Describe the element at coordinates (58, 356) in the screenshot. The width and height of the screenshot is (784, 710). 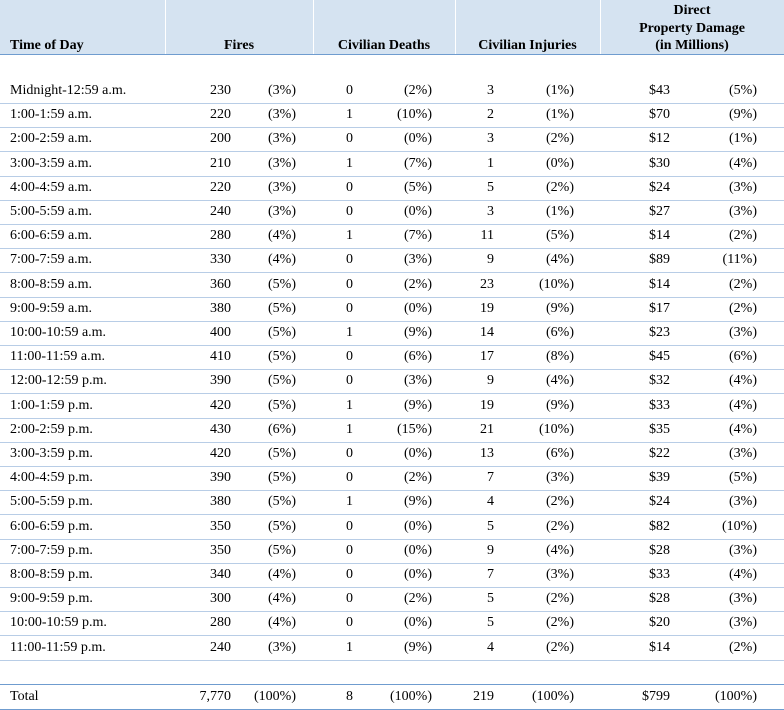
I see `row-time: 11:00-11:59 a.m.` at that location.